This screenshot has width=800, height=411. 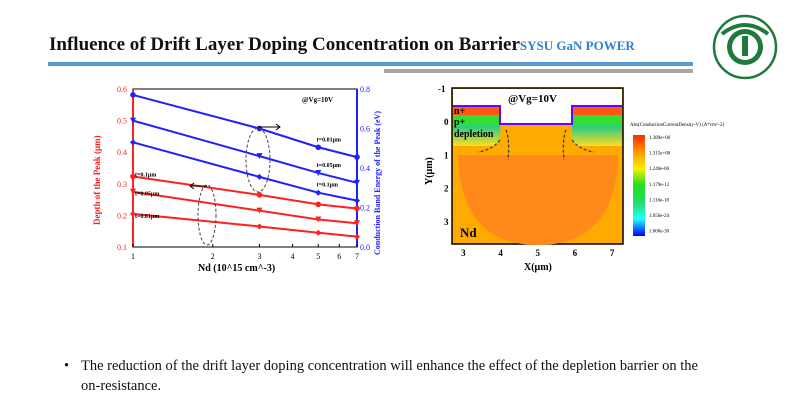 I want to click on title-underline-gray, so click(x=538, y=71).